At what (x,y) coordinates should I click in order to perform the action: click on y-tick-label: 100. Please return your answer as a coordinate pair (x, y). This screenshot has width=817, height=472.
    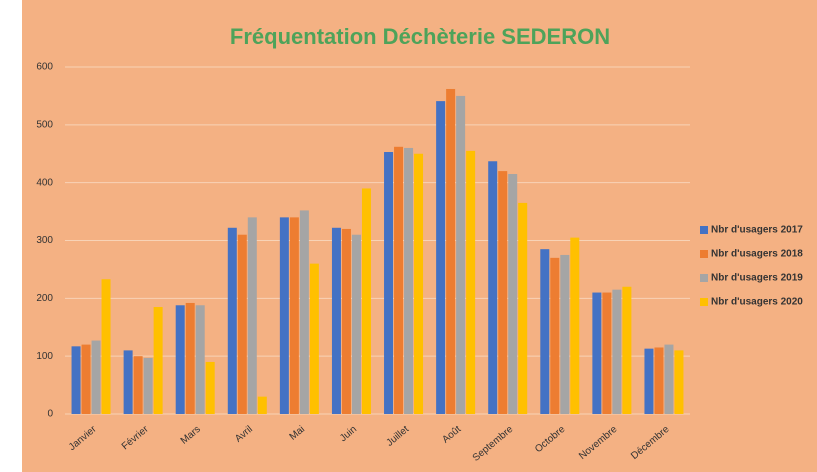
    Looking at the image, I should click on (44, 356).